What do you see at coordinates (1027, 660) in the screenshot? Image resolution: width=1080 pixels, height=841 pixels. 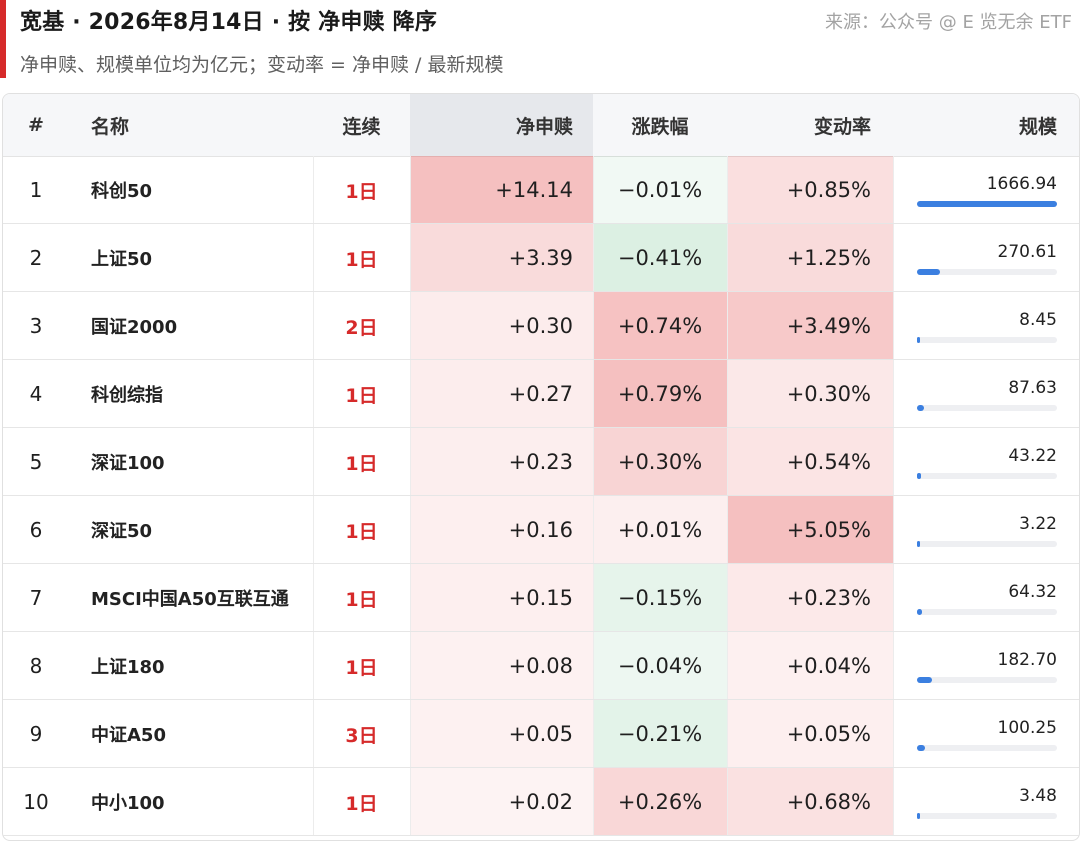 I see `scale-value: 182.70` at bounding box center [1027, 660].